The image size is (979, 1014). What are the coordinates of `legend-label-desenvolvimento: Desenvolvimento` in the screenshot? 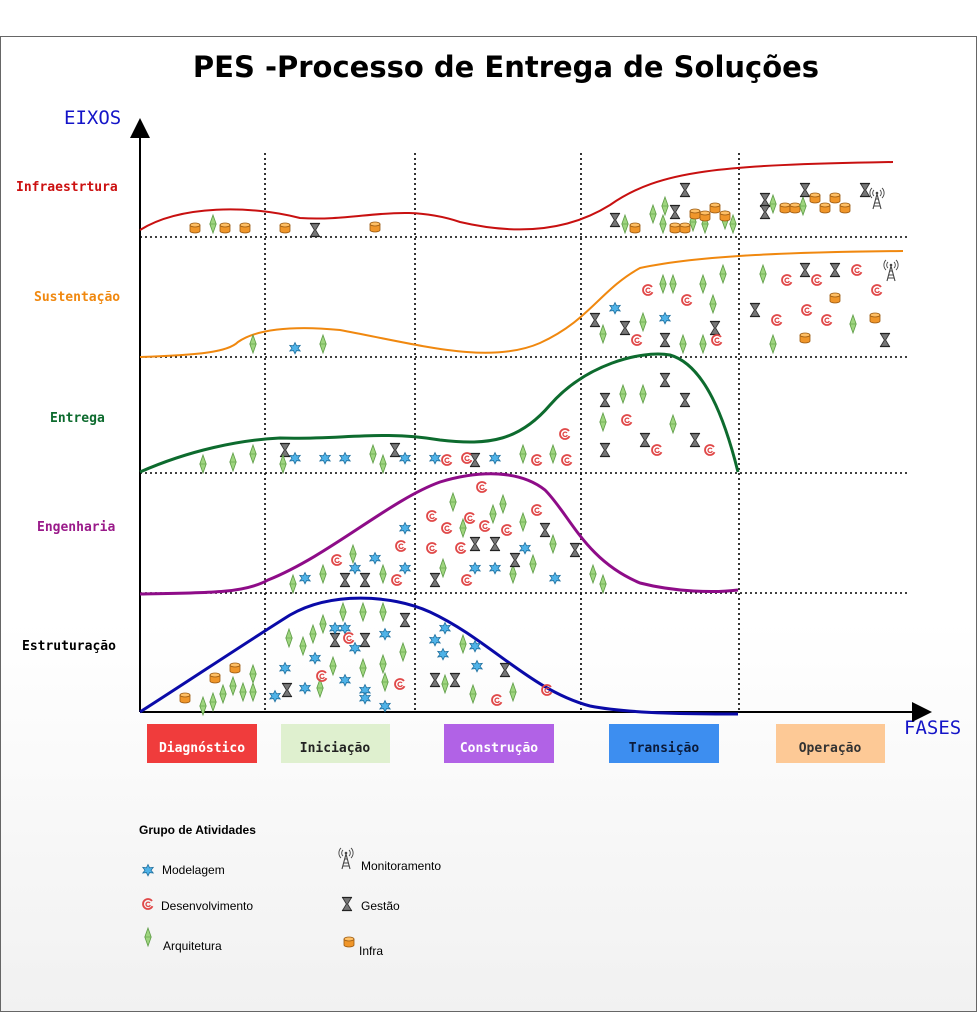 It's located at (207, 906).